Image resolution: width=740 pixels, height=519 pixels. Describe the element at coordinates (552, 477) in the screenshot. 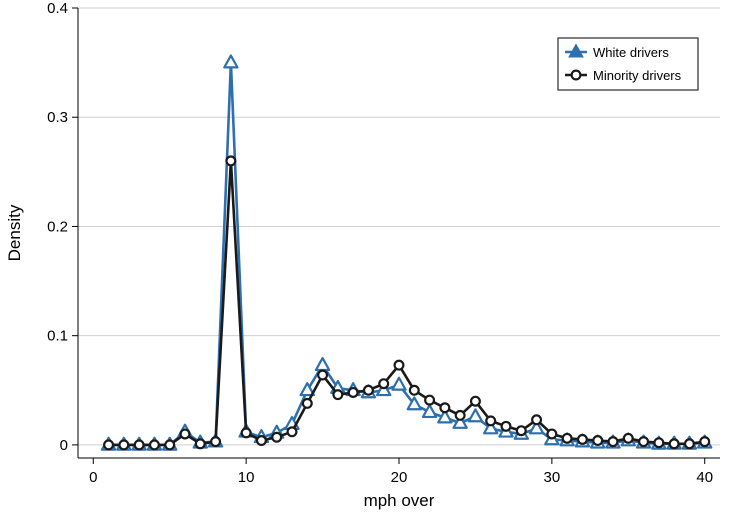

I see `x-tick-label: 30` at that location.